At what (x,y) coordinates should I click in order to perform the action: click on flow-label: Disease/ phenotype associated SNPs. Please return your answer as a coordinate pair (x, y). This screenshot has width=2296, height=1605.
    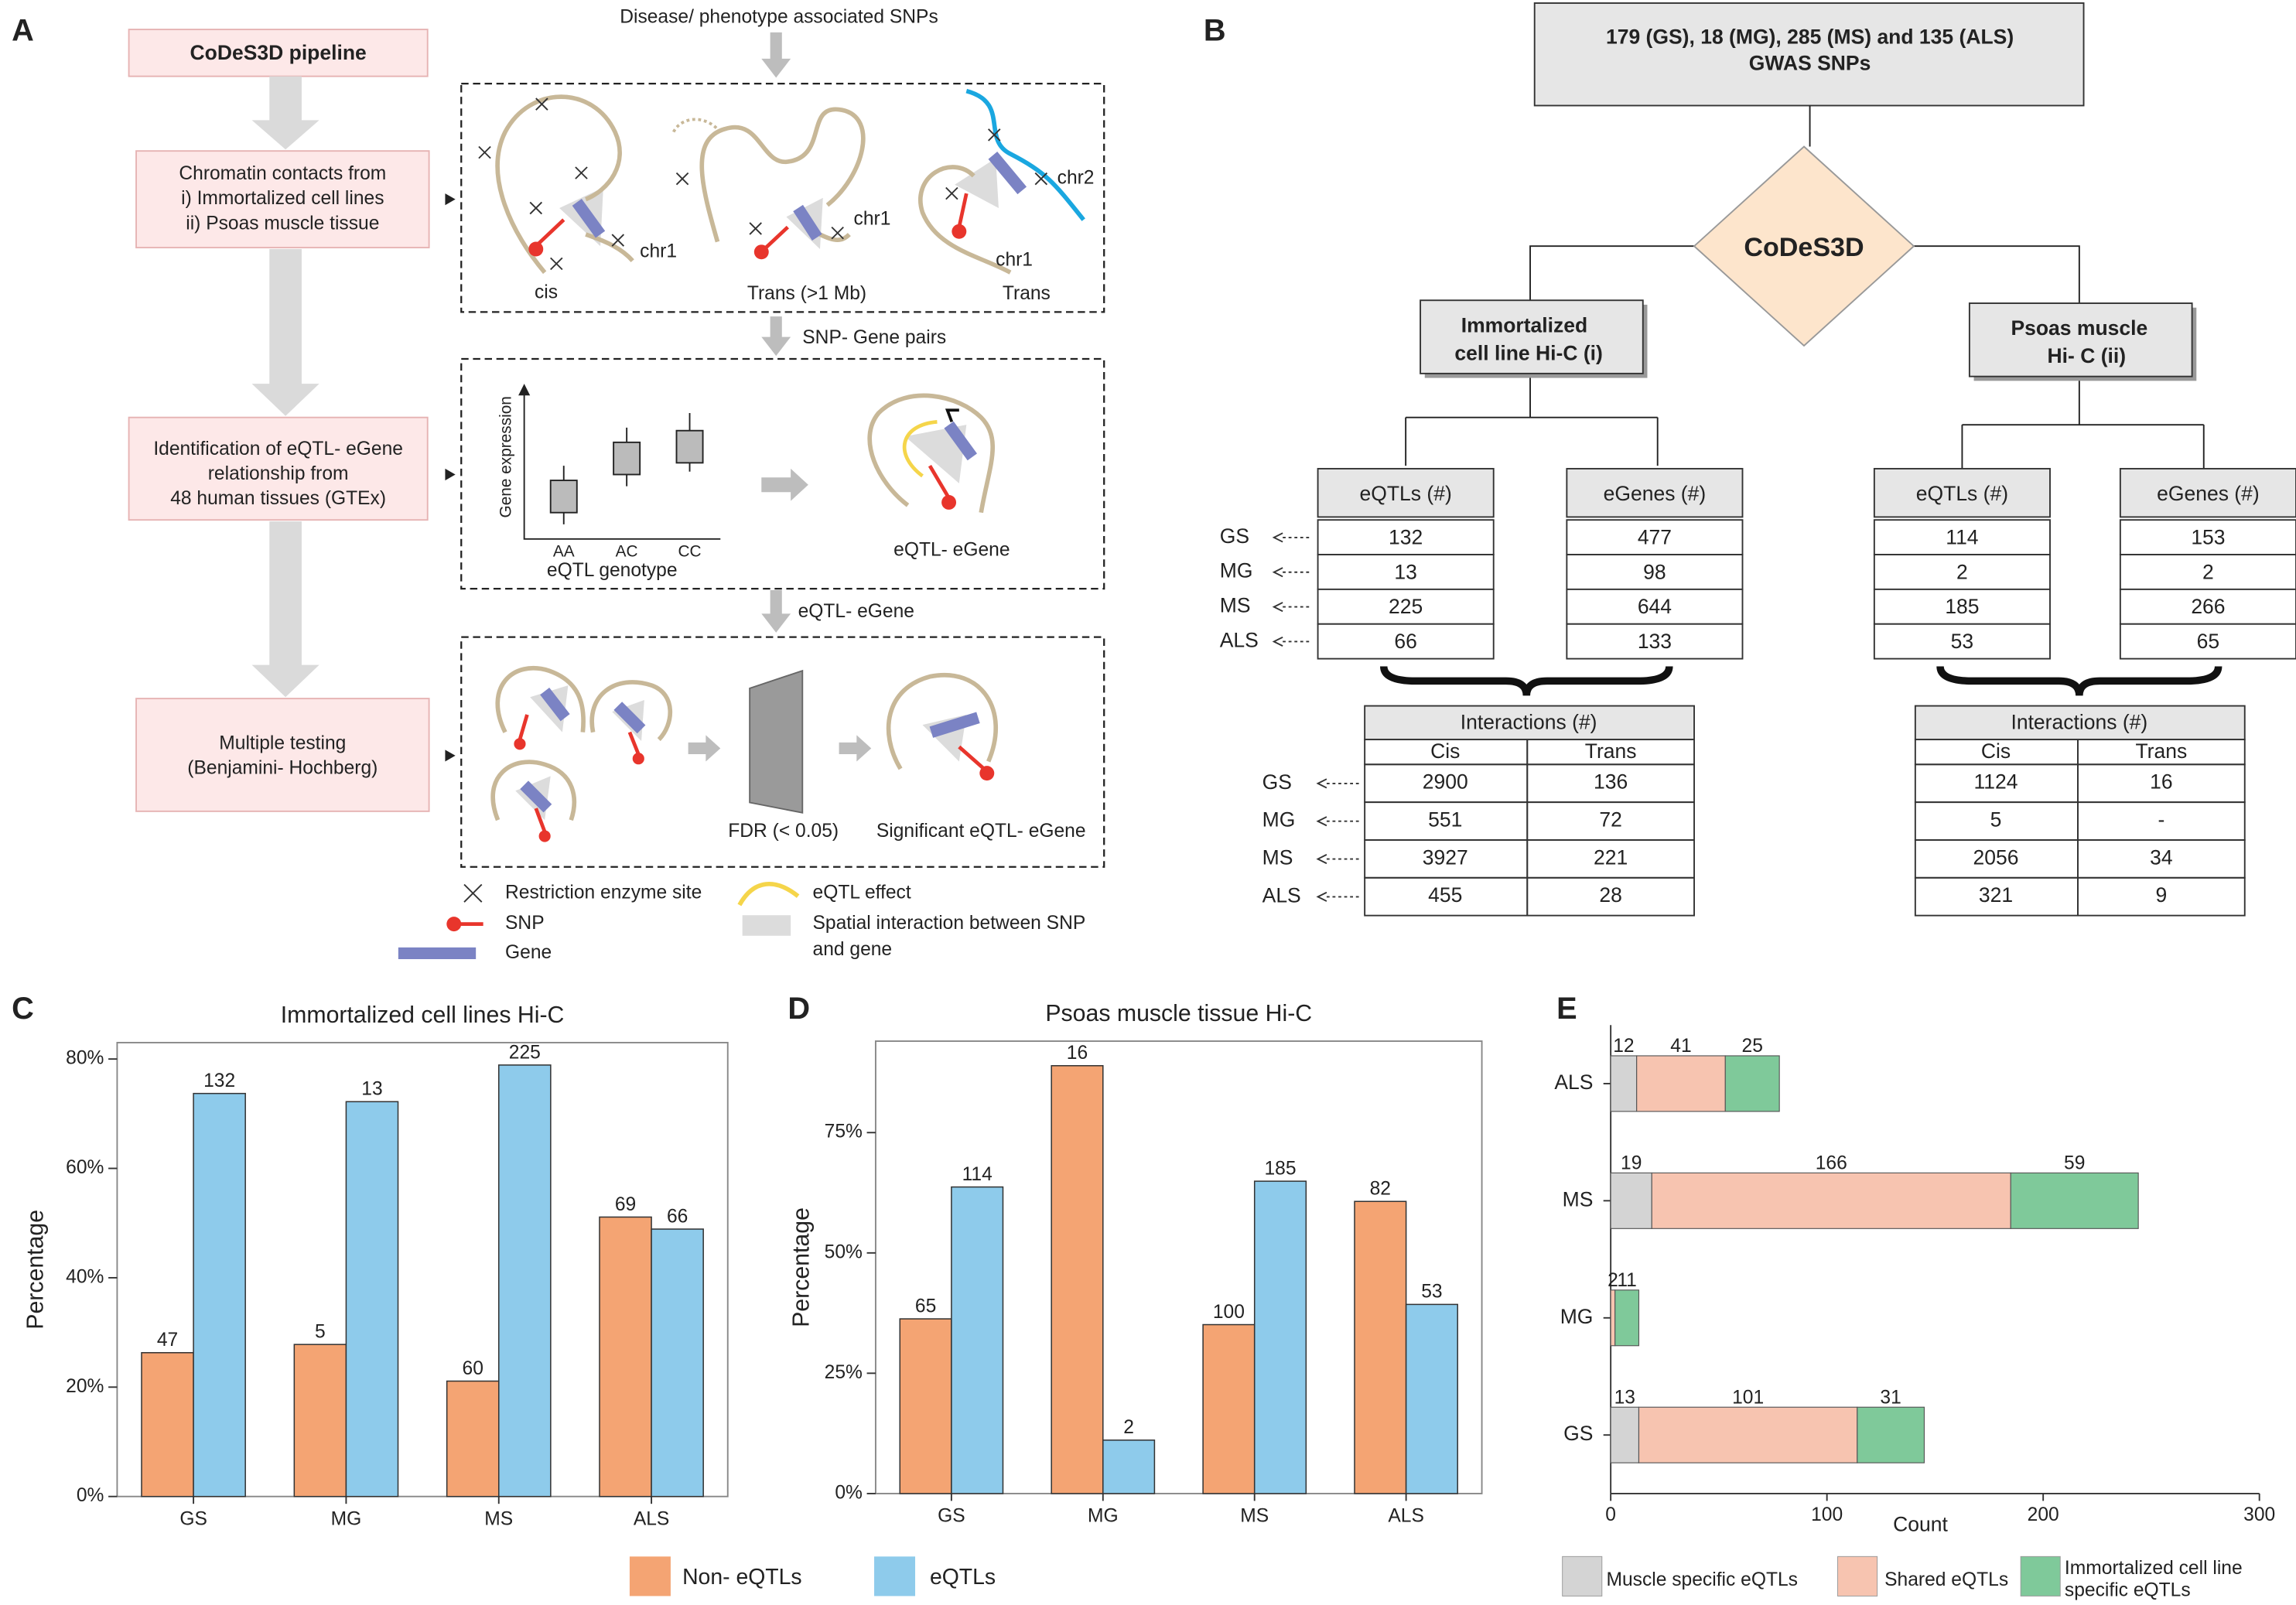
    Looking at the image, I should click on (779, 16).